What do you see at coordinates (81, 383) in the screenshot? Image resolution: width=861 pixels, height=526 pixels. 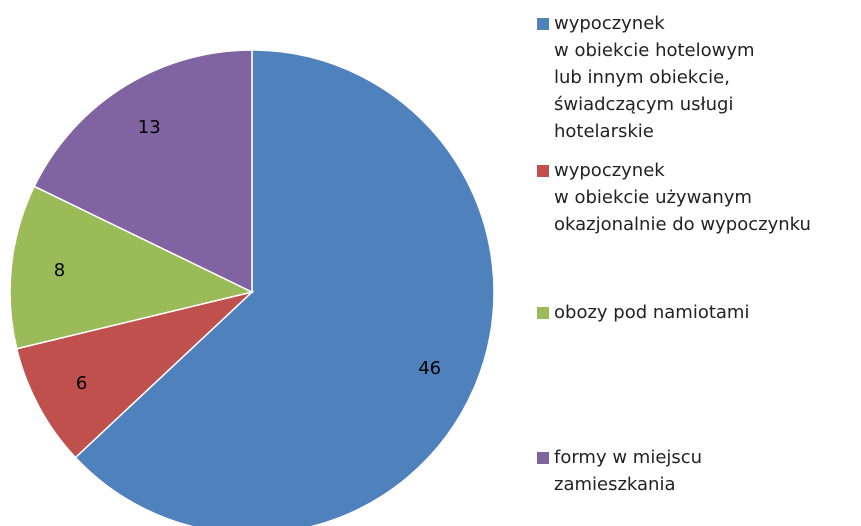 I see `data-label: 6` at bounding box center [81, 383].